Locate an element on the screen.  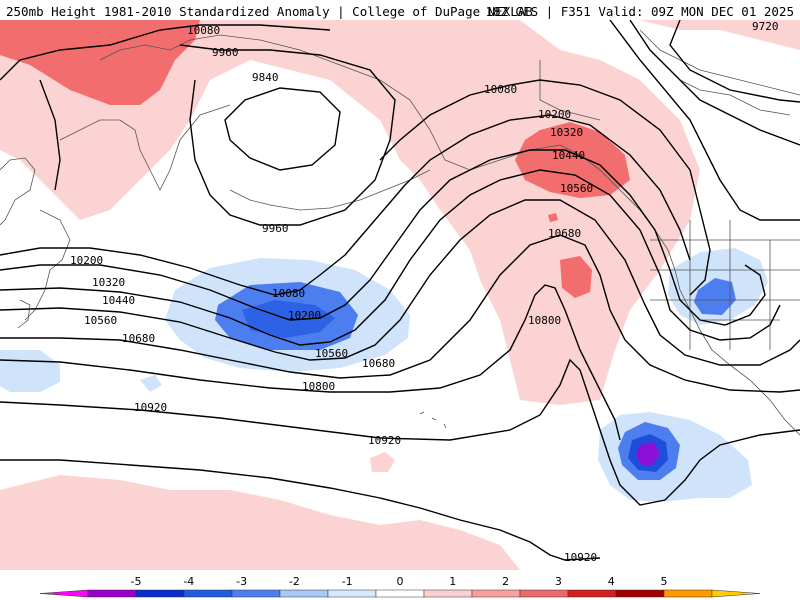
colorbar-tick-label: -1 is located at coordinates (347, 581).